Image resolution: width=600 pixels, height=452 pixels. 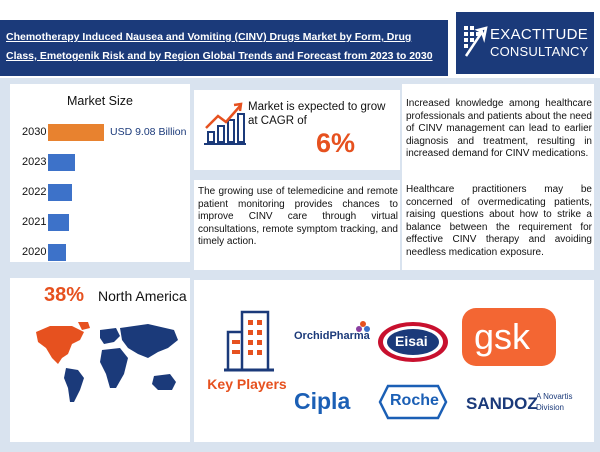 What do you see at coordinates (336, 143) in the screenshot?
I see `cagr-value: 6%` at bounding box center [336, 143].